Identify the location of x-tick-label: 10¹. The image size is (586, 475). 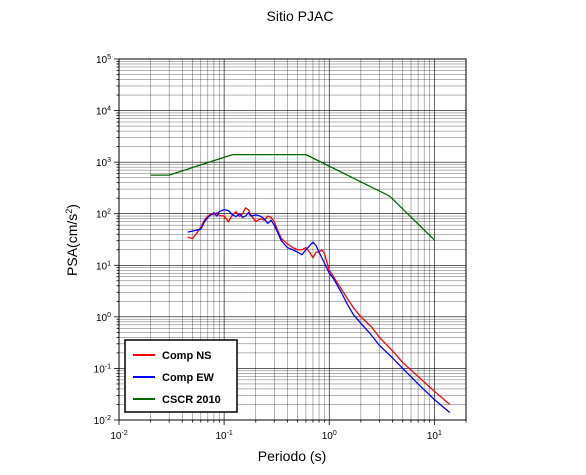
(434, 436).